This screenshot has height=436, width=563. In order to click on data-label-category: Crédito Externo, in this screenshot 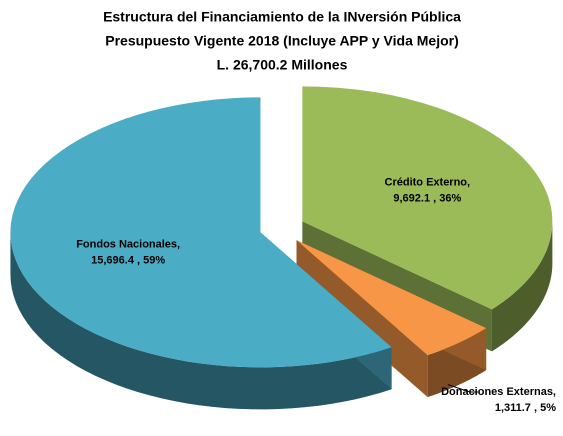, I will do `click(428, 182)`.